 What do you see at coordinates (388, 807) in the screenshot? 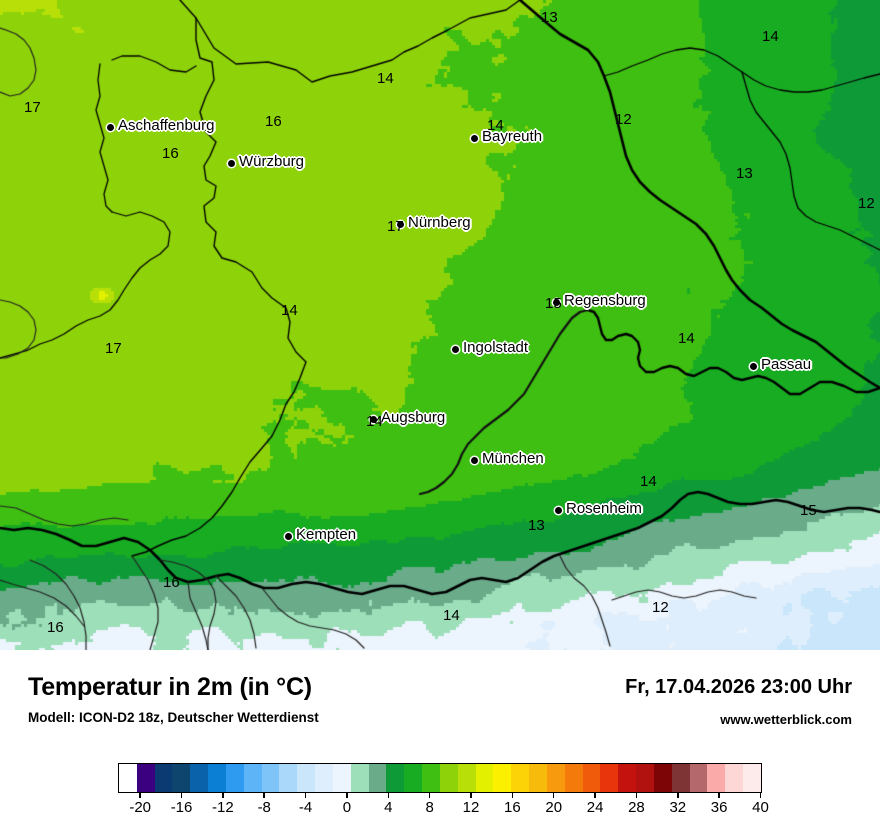
I see `colorbar-tick-label: 4` at bounding box center [388, 807].